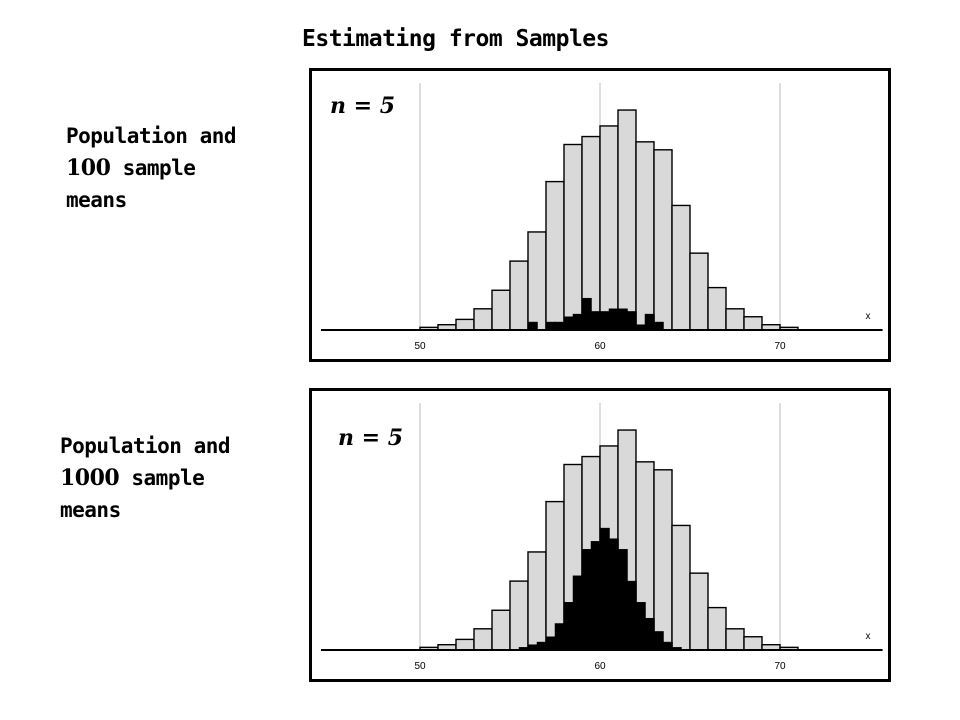 The image size is (960, 720). I want to click on caption-sample-100: Population and 100 sample means, so click(151, 168).